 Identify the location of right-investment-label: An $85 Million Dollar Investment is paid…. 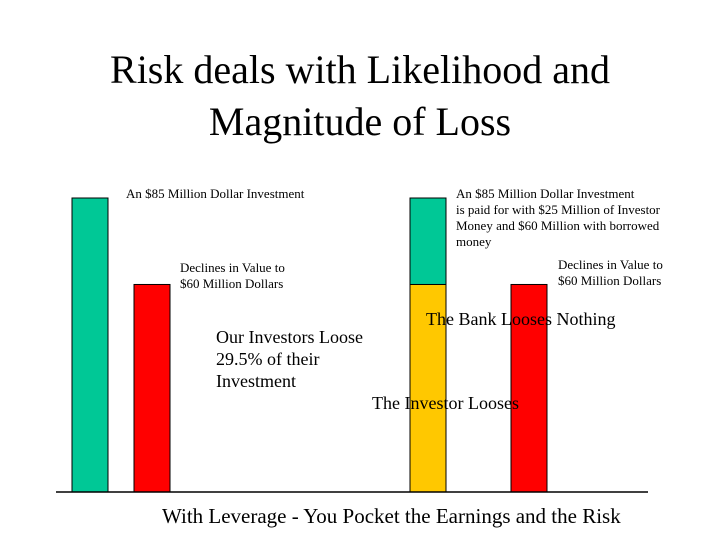
(558, 218).